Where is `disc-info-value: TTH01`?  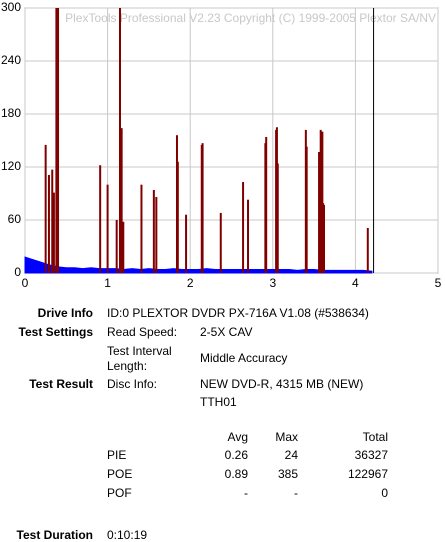
disc-info-value: TTH01 is located at coordinates (218, 402).